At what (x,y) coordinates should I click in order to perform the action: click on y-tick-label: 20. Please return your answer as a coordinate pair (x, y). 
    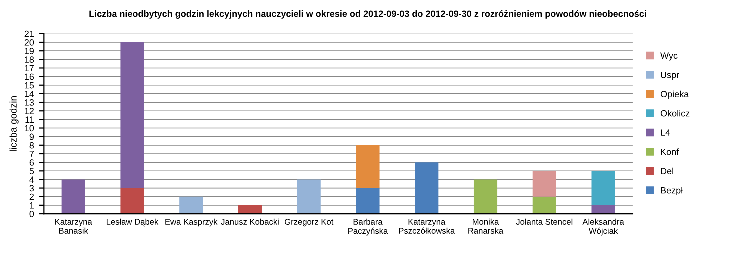
    Looking at the image, I should click on (29, 42).